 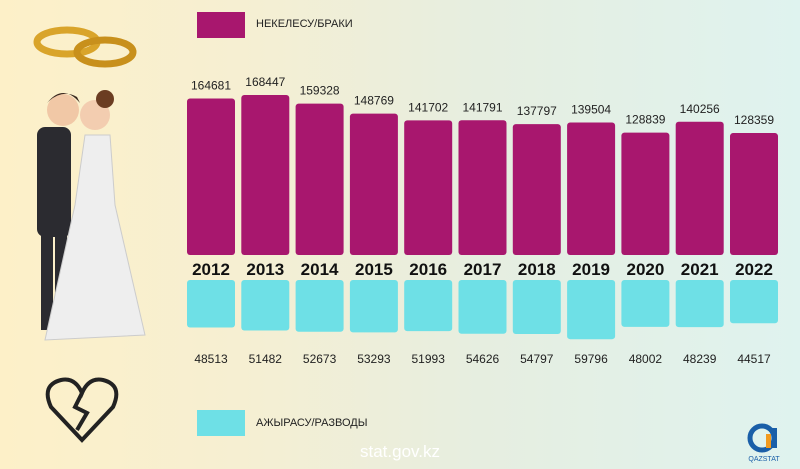 I want to click on divorce-value-label: 52673, so click(x=320, y=359).